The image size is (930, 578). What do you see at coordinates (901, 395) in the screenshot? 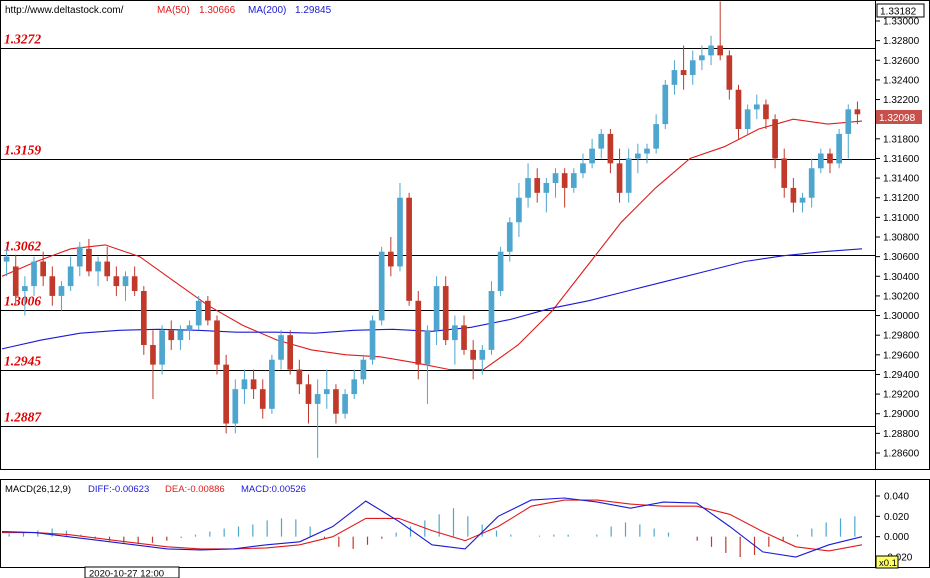
I see `price-tick-label-18: 1.29200` at bounding box center [901, 395].